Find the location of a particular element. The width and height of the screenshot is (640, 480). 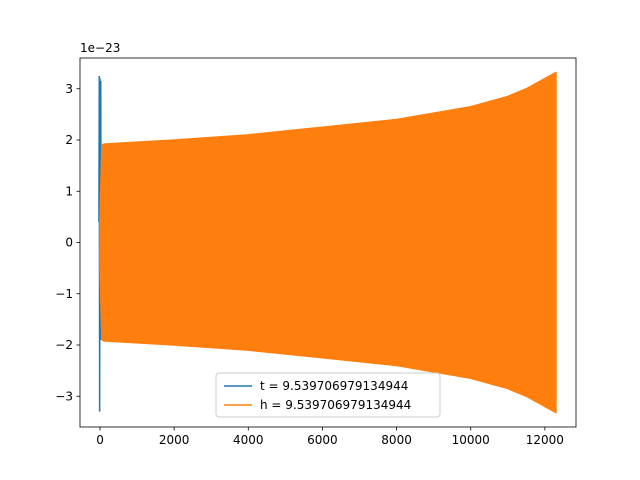

y-tick-label: 0 is located at coordinates (69, 243).